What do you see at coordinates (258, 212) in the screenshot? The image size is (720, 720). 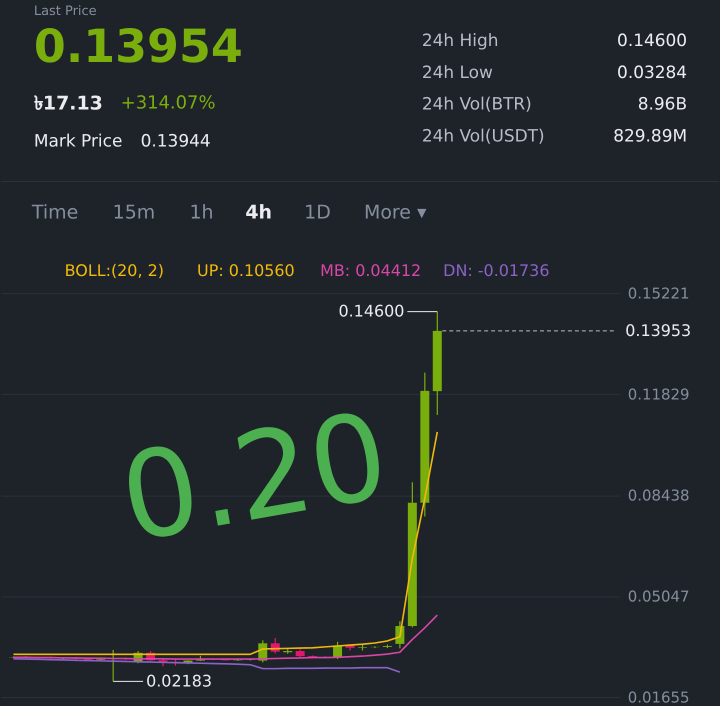 I see `text: 4h` at bounding box center [258, 212].